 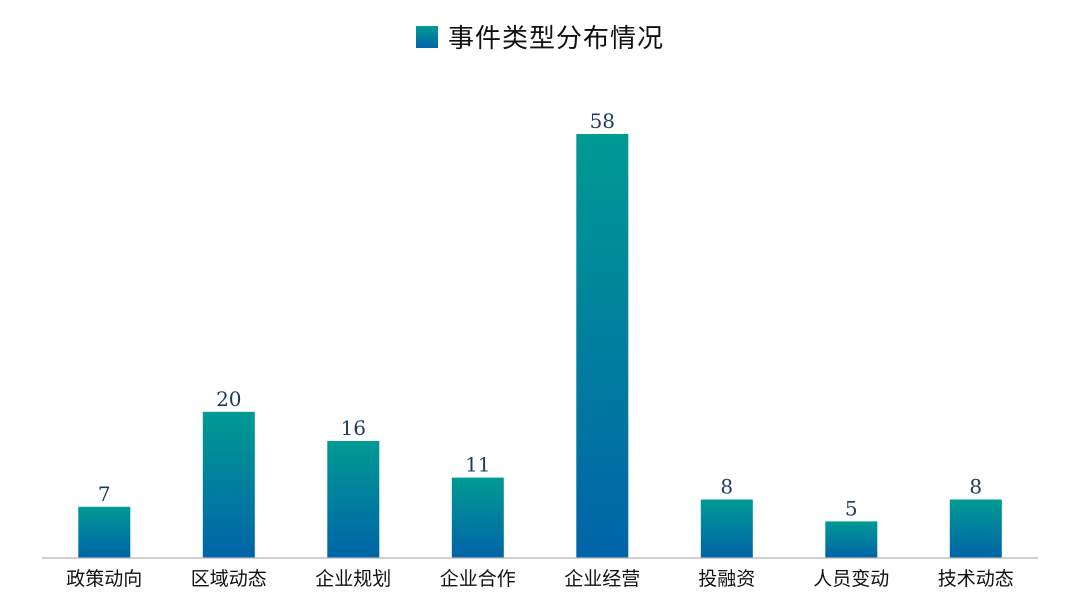 What do you see at coordinates (229, 579) in the screenshot?
I see `x-tick-label-2: 区域动态` at bounding box center [229, 579].